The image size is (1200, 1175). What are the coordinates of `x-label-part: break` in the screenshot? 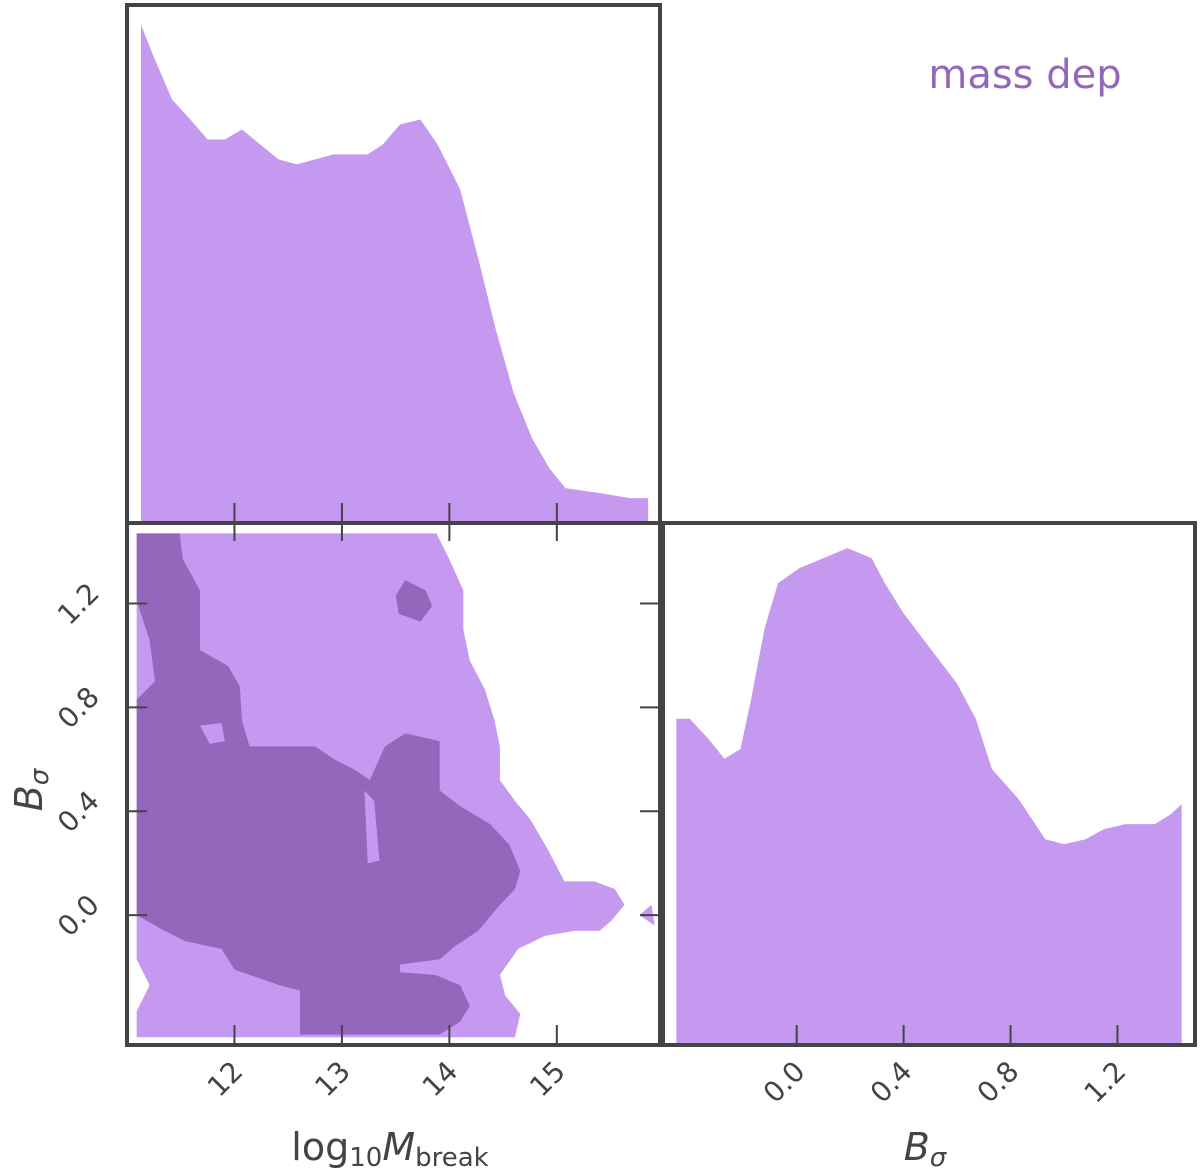 It's located at (452, 1158).